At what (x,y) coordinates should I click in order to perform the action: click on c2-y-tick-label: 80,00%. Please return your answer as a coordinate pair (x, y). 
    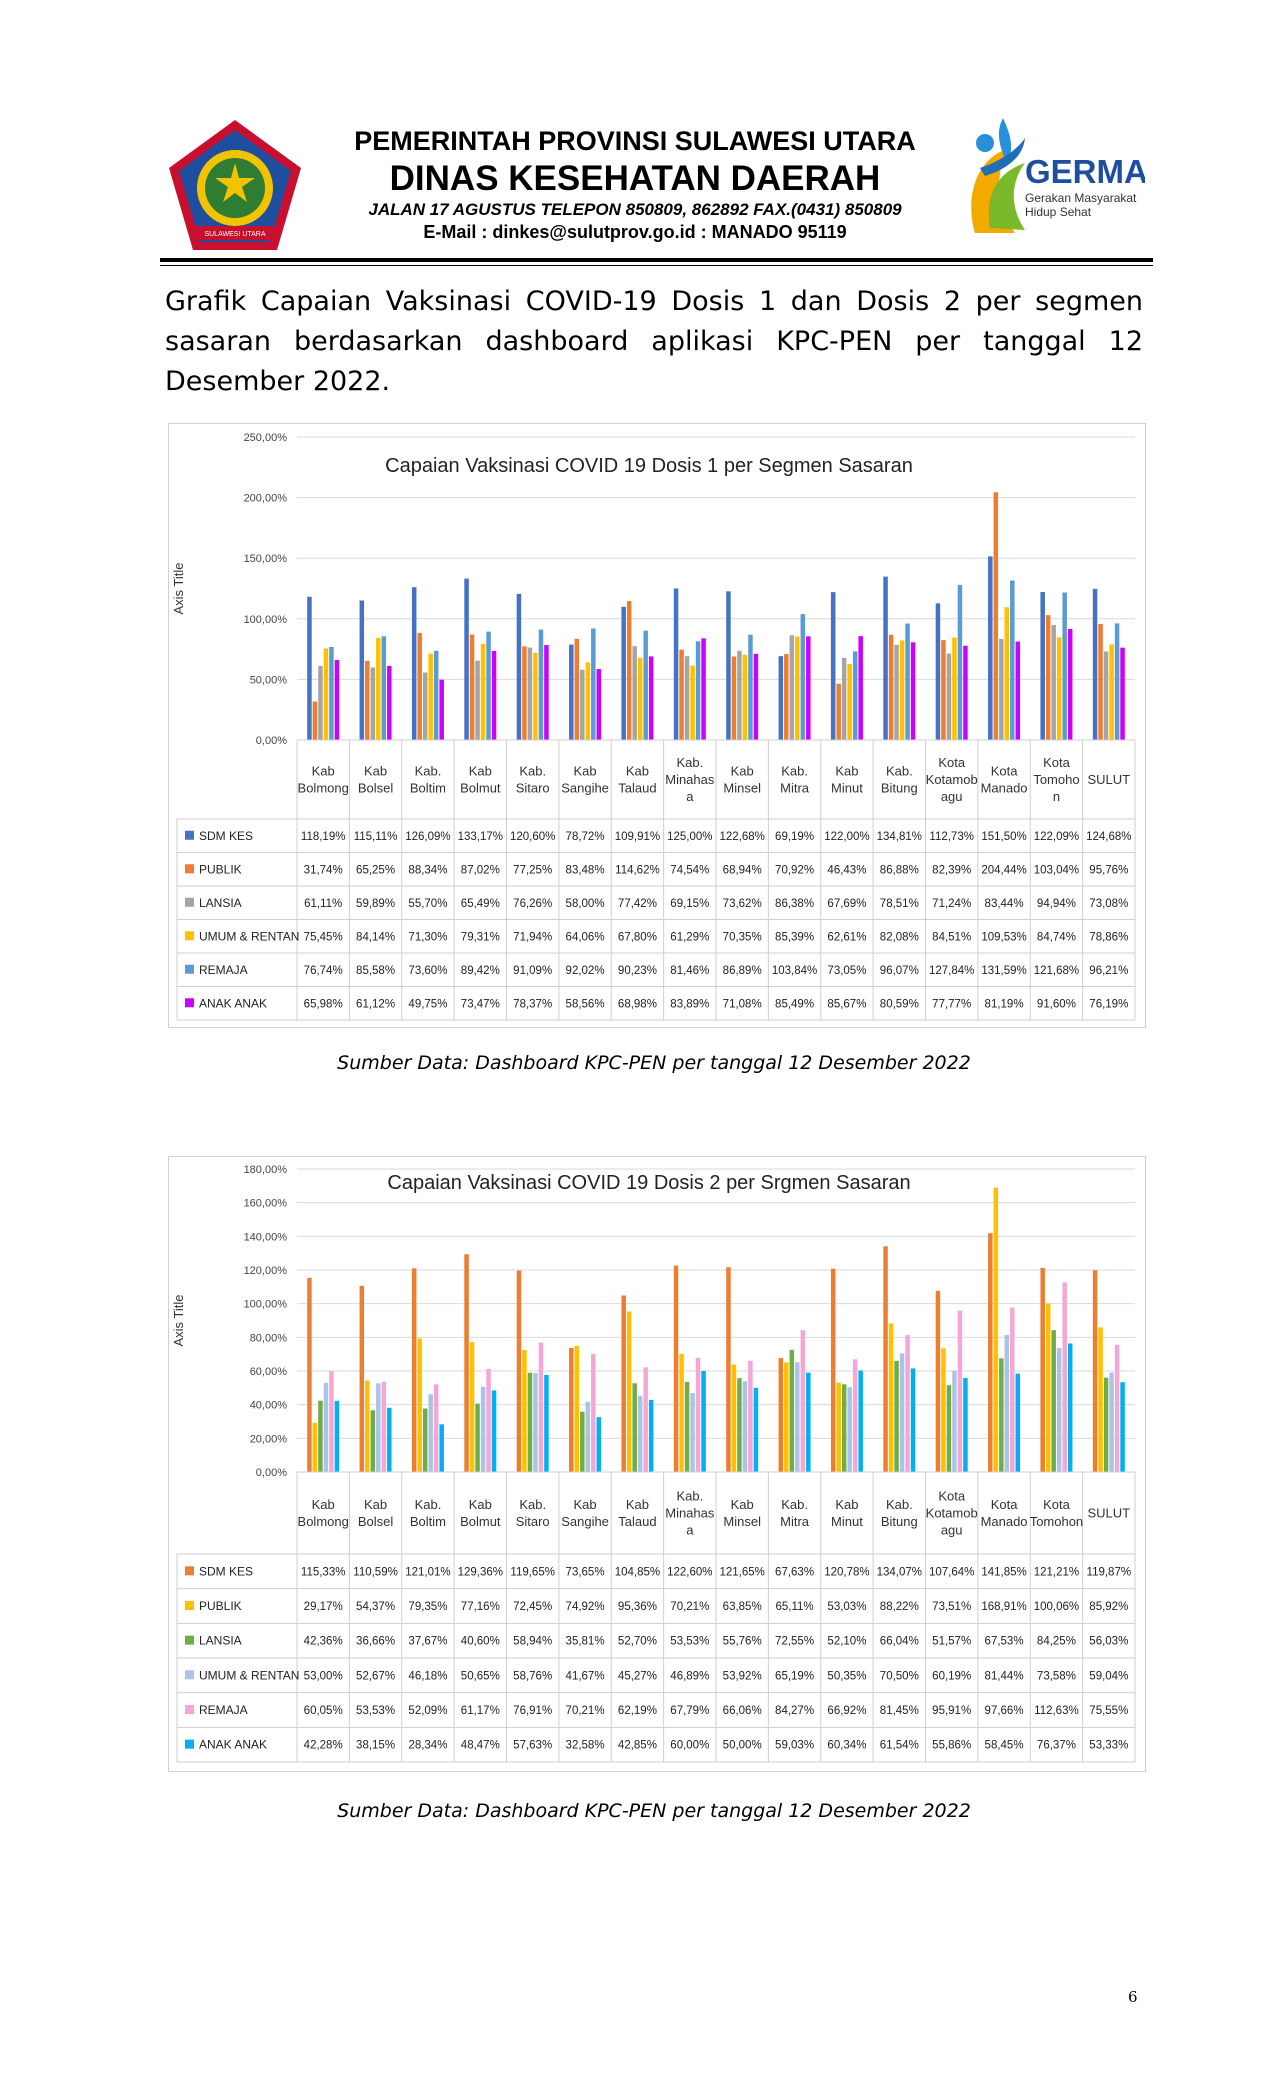
    Looking at the image, I should click on (269, 1338).